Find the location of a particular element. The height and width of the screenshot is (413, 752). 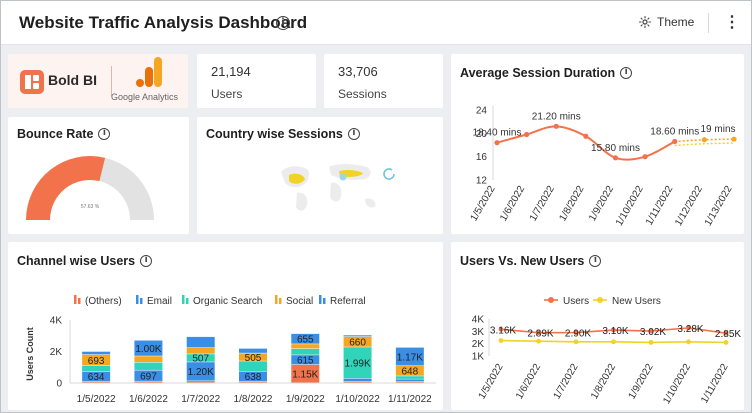

session-xtick-label: 1/5/2022 is located at coordinates (483, 204).